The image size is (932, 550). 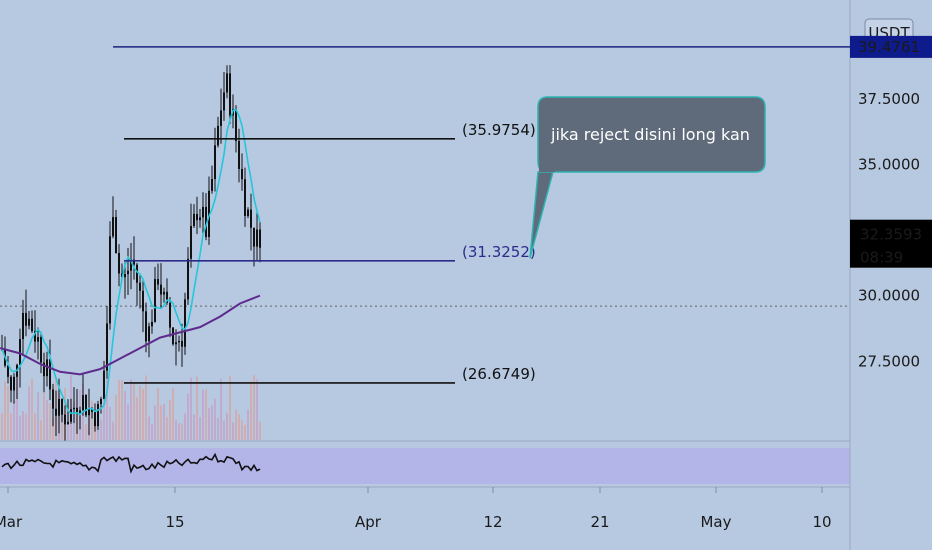 I want to click on price-tick-3: 27.5000, so click(x=889, y=361).